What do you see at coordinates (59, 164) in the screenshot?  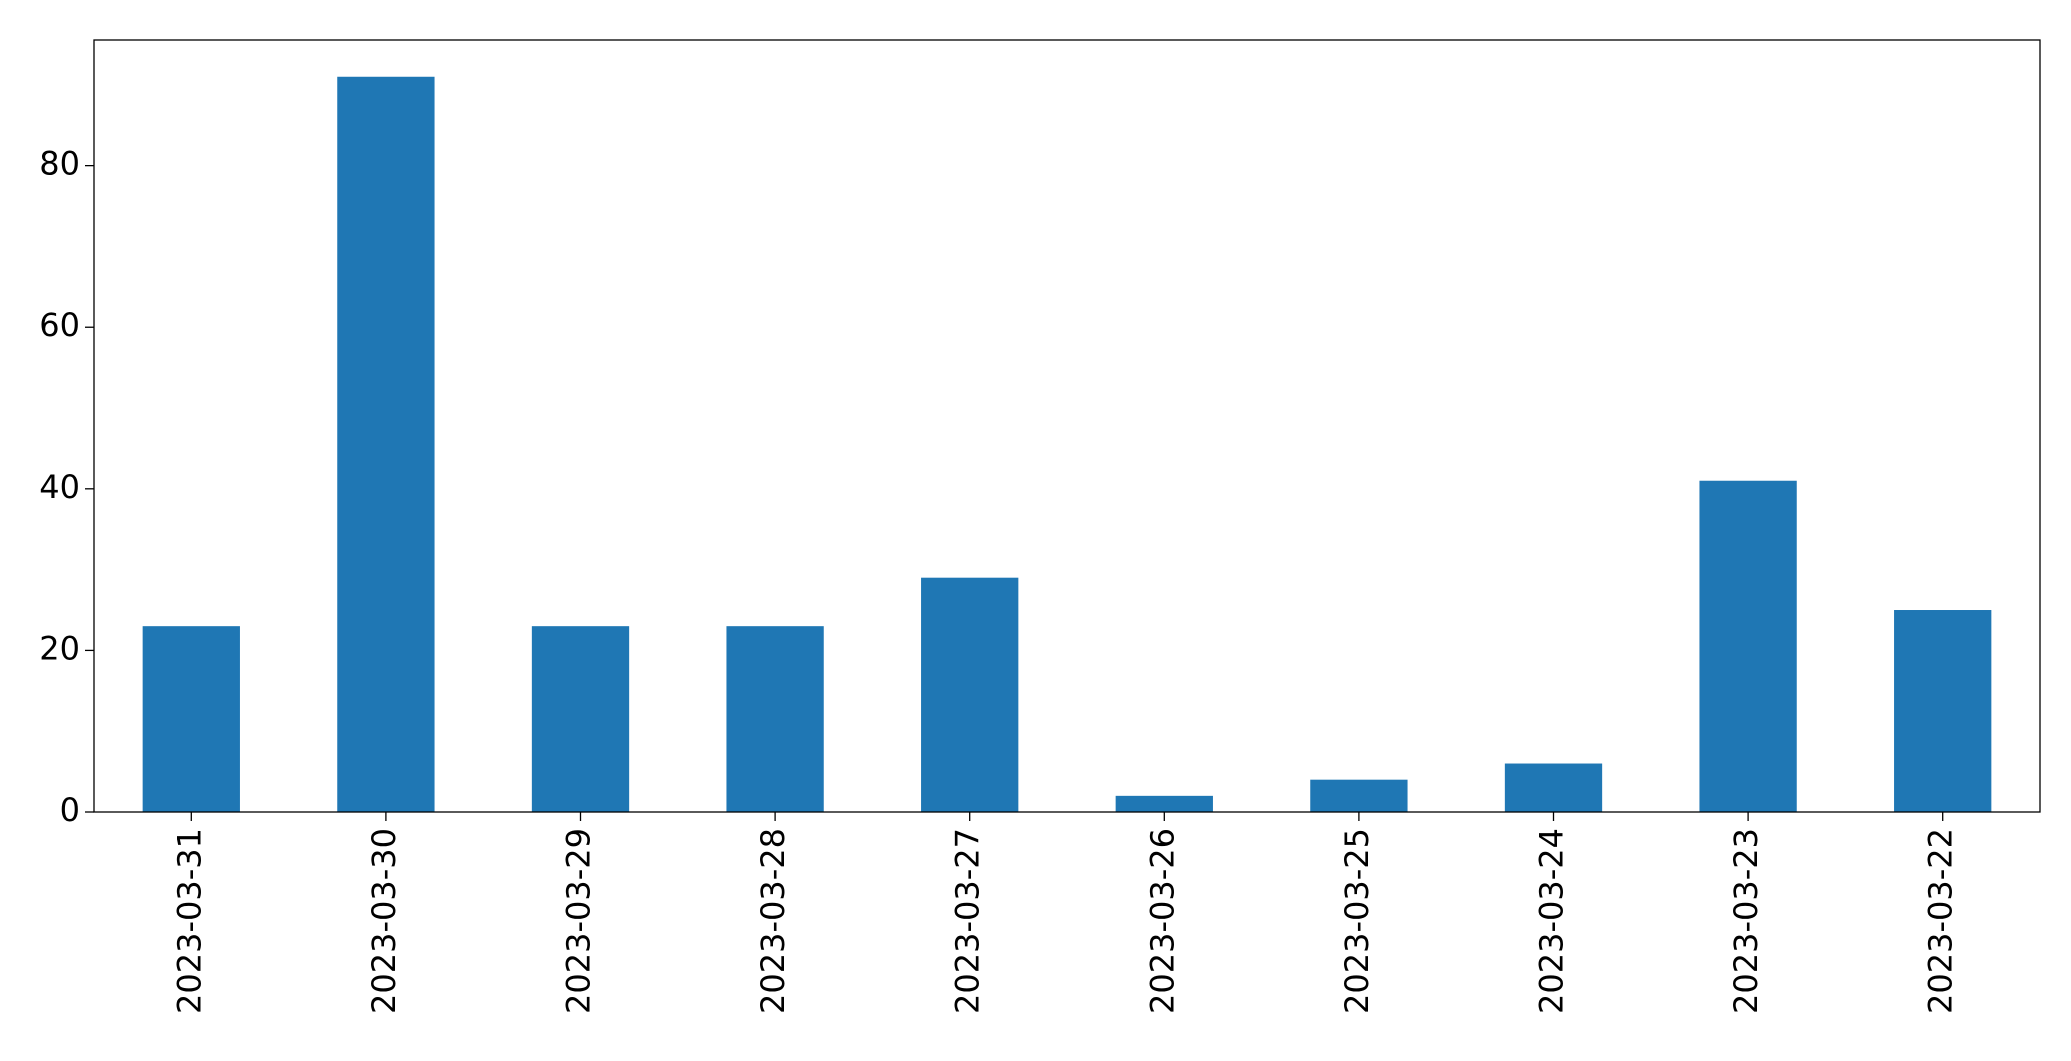 I see `y-tick-label: 80` at bounding box center [59, 164].